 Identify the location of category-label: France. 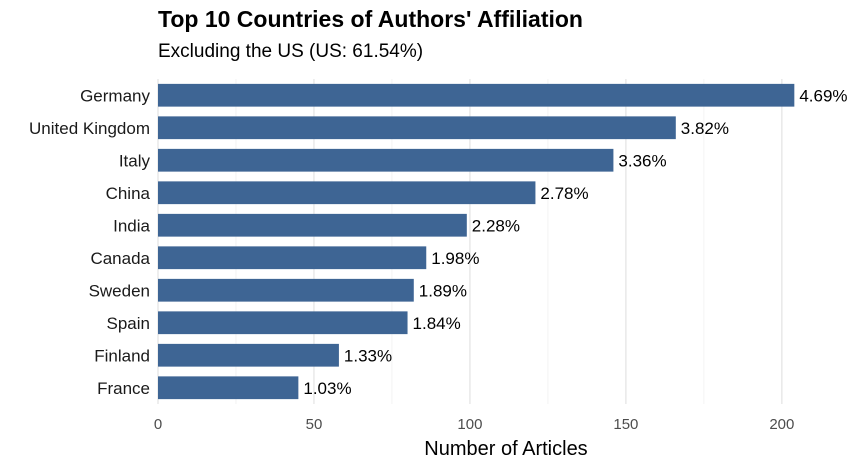
(123, 388).